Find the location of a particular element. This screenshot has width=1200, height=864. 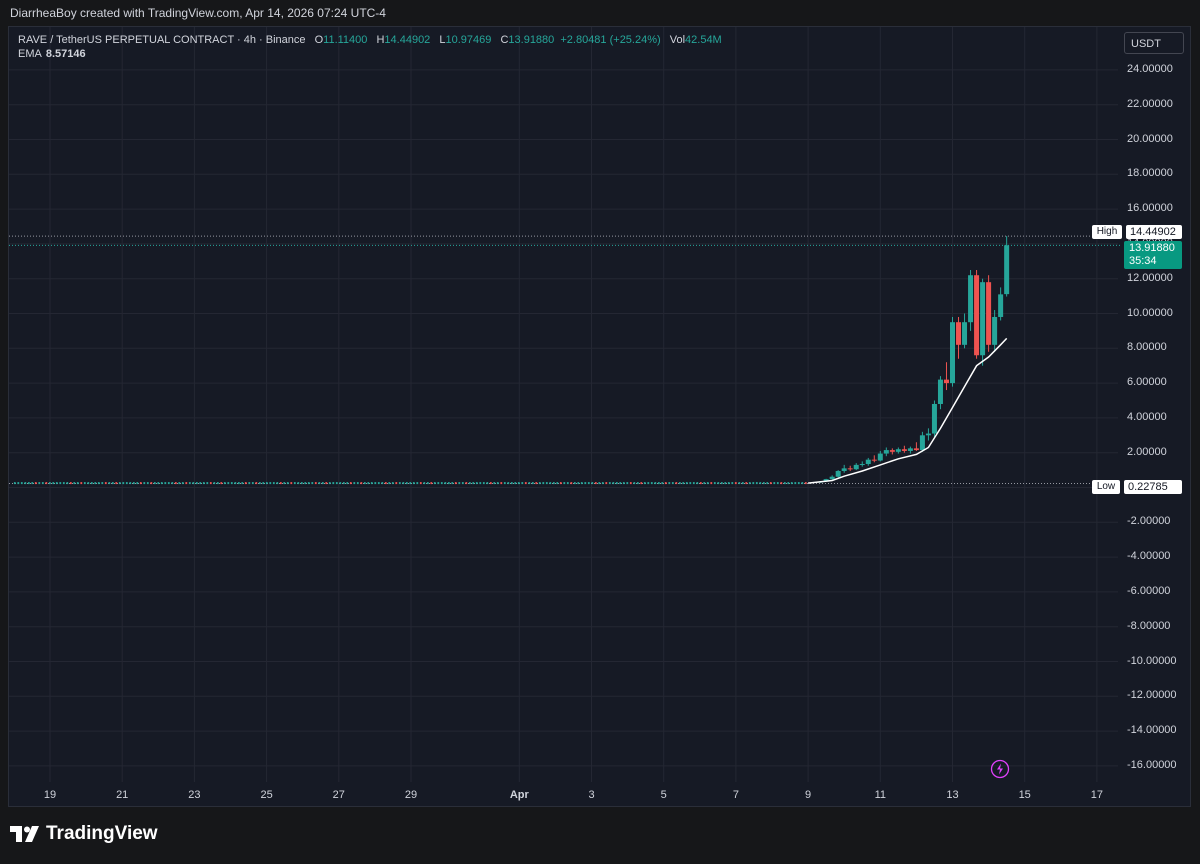

legend-high-label: H is located at coordinates (380, 40).